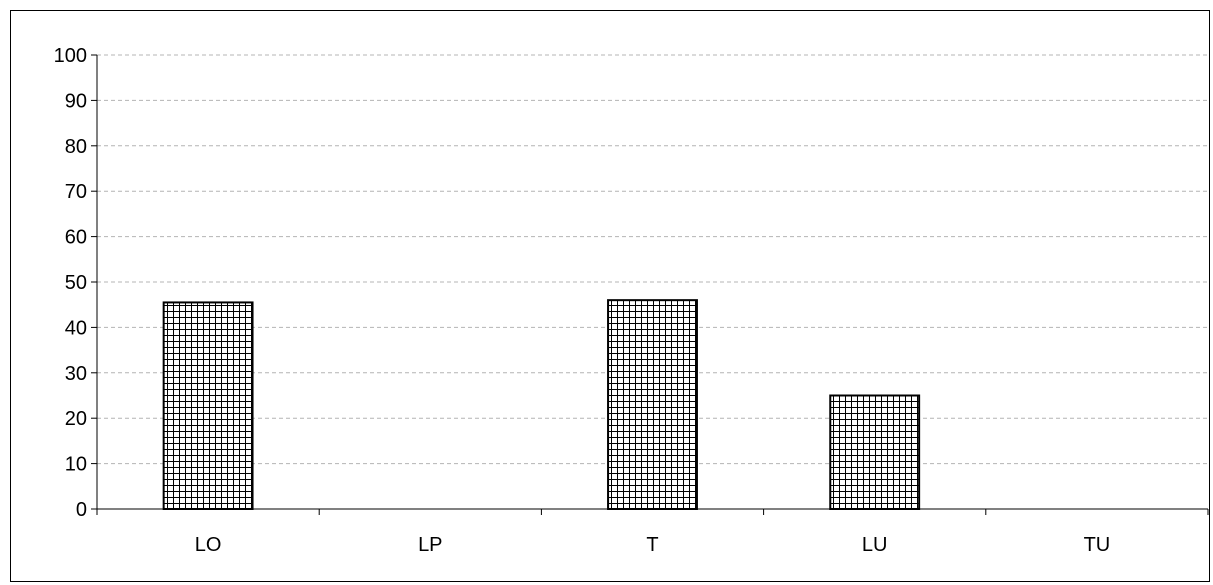  I want to click on x-tick-label: LP, so click(430, 545).